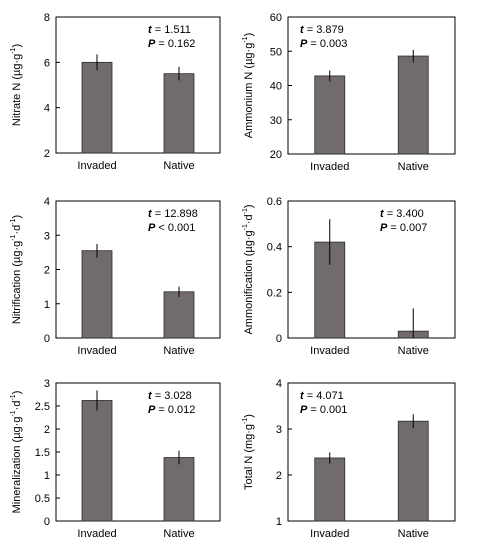  I want to click on stat-p-value: = 0.012, so click(175, 410).